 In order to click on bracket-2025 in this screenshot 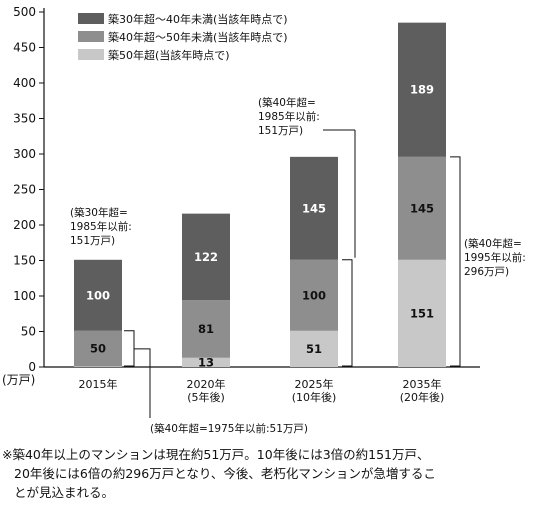, I will do `click(347, 313)`.